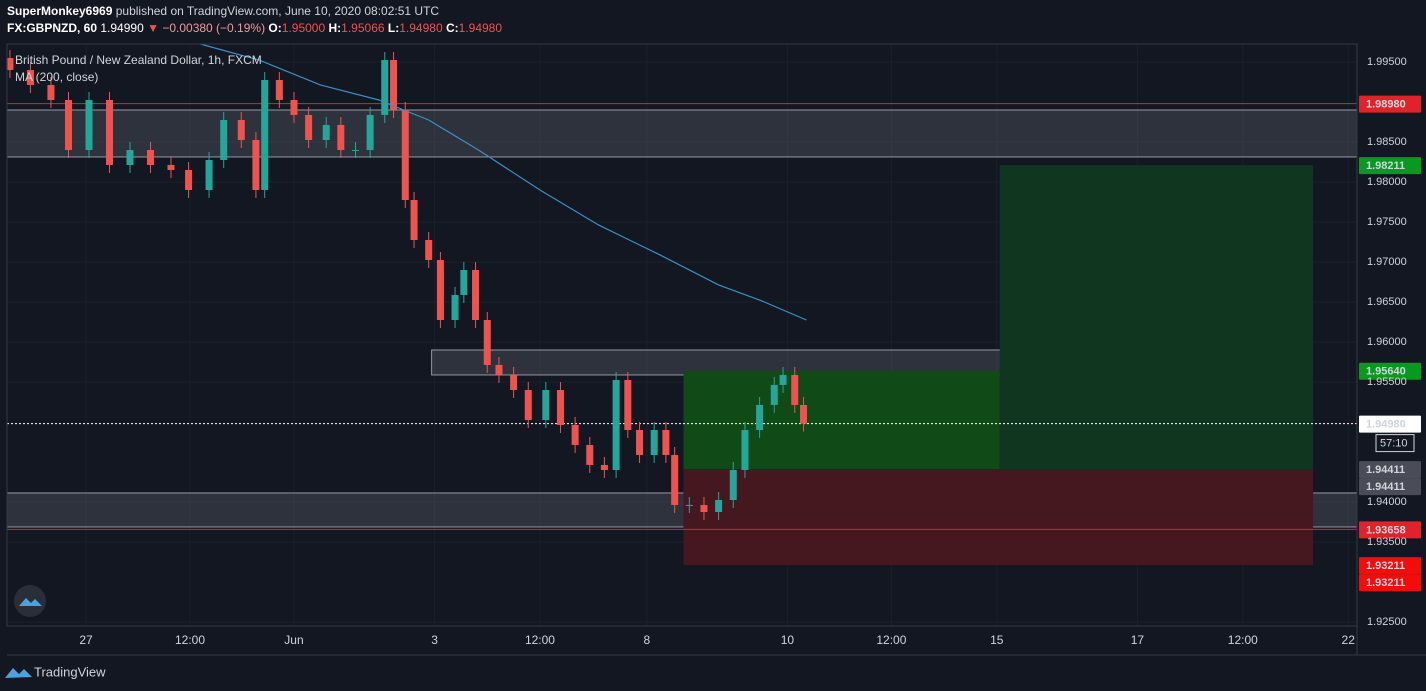 Image resolution: width=1426 pixels, height=691 pixels. What do you see at coordinates (1387, 502) in the screenshot?
I see `y-tick-label: 1.94000` at bounding box center [1387, 502].